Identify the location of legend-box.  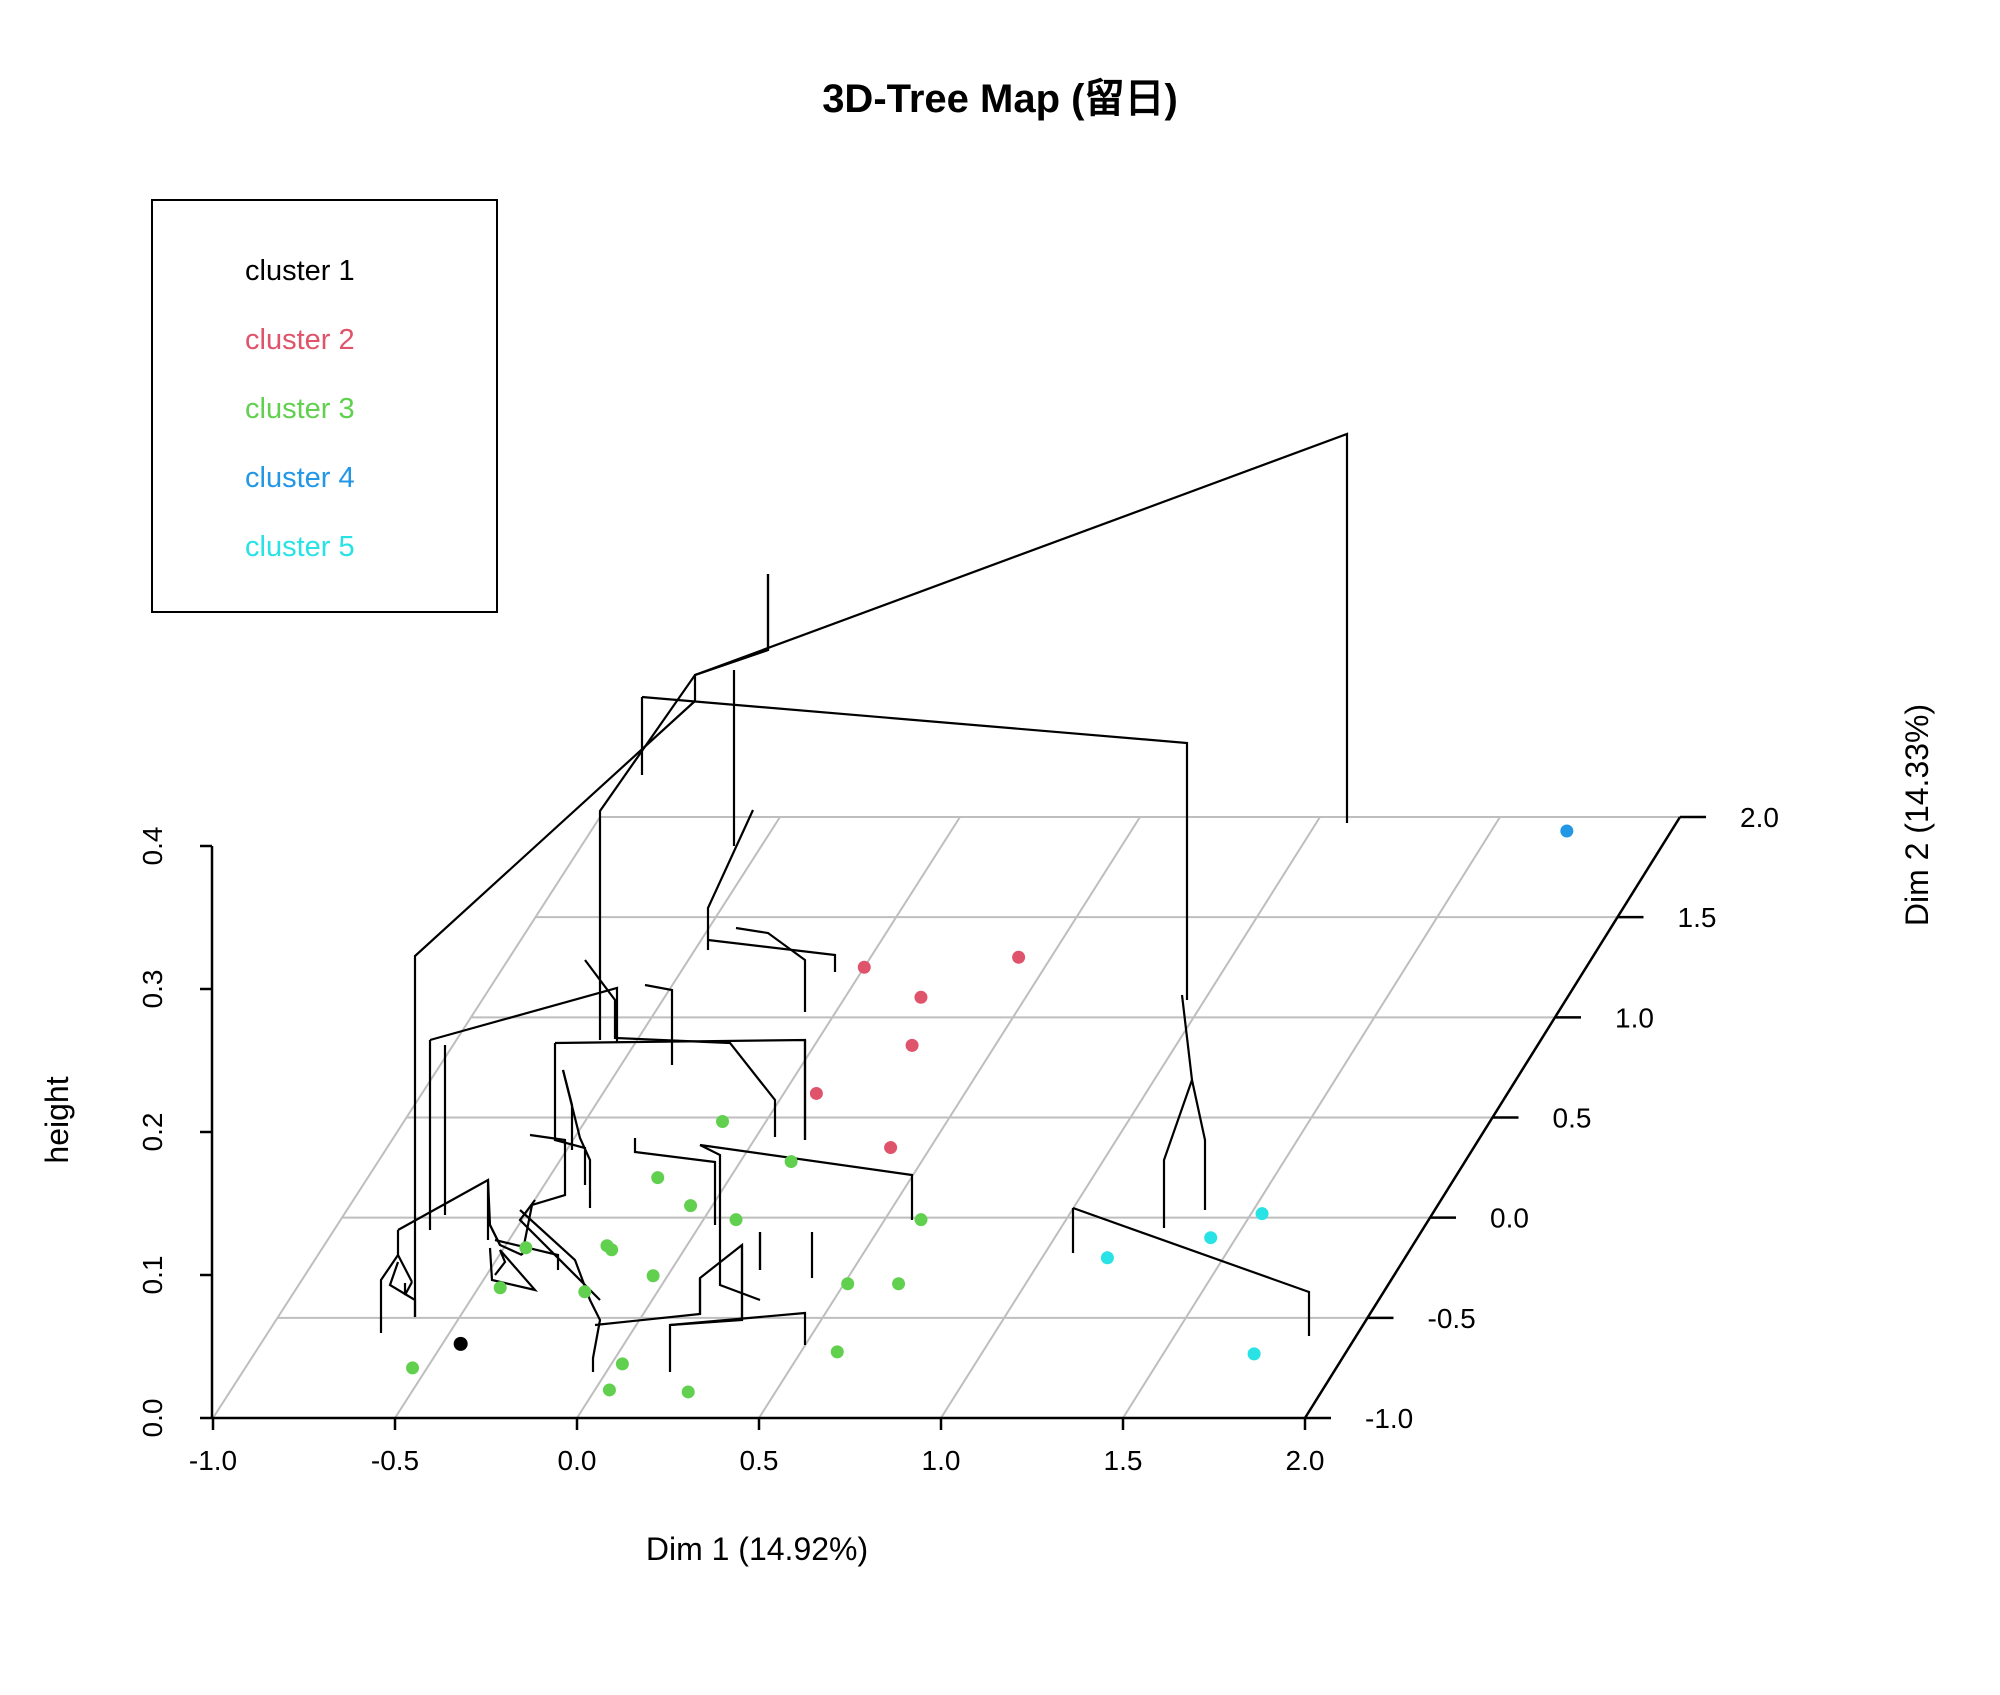
(324, 406).